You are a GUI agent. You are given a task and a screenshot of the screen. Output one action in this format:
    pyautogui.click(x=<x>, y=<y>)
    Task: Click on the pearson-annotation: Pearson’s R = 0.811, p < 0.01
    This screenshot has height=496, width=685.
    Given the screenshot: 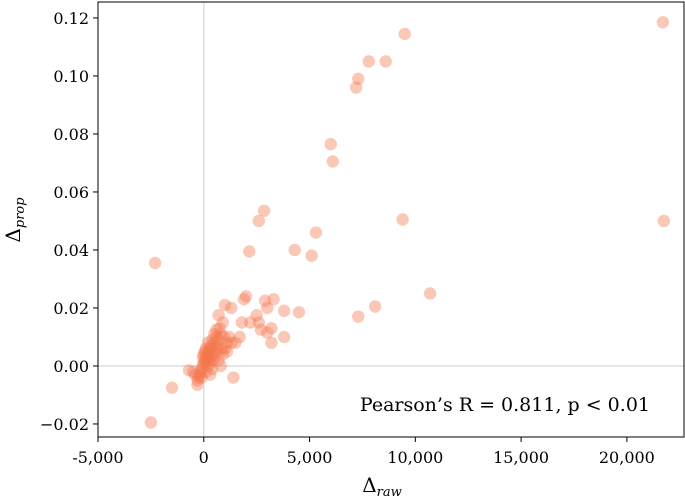 What is the action you would take?
    pyautogui.click(x=505, y=405)
    